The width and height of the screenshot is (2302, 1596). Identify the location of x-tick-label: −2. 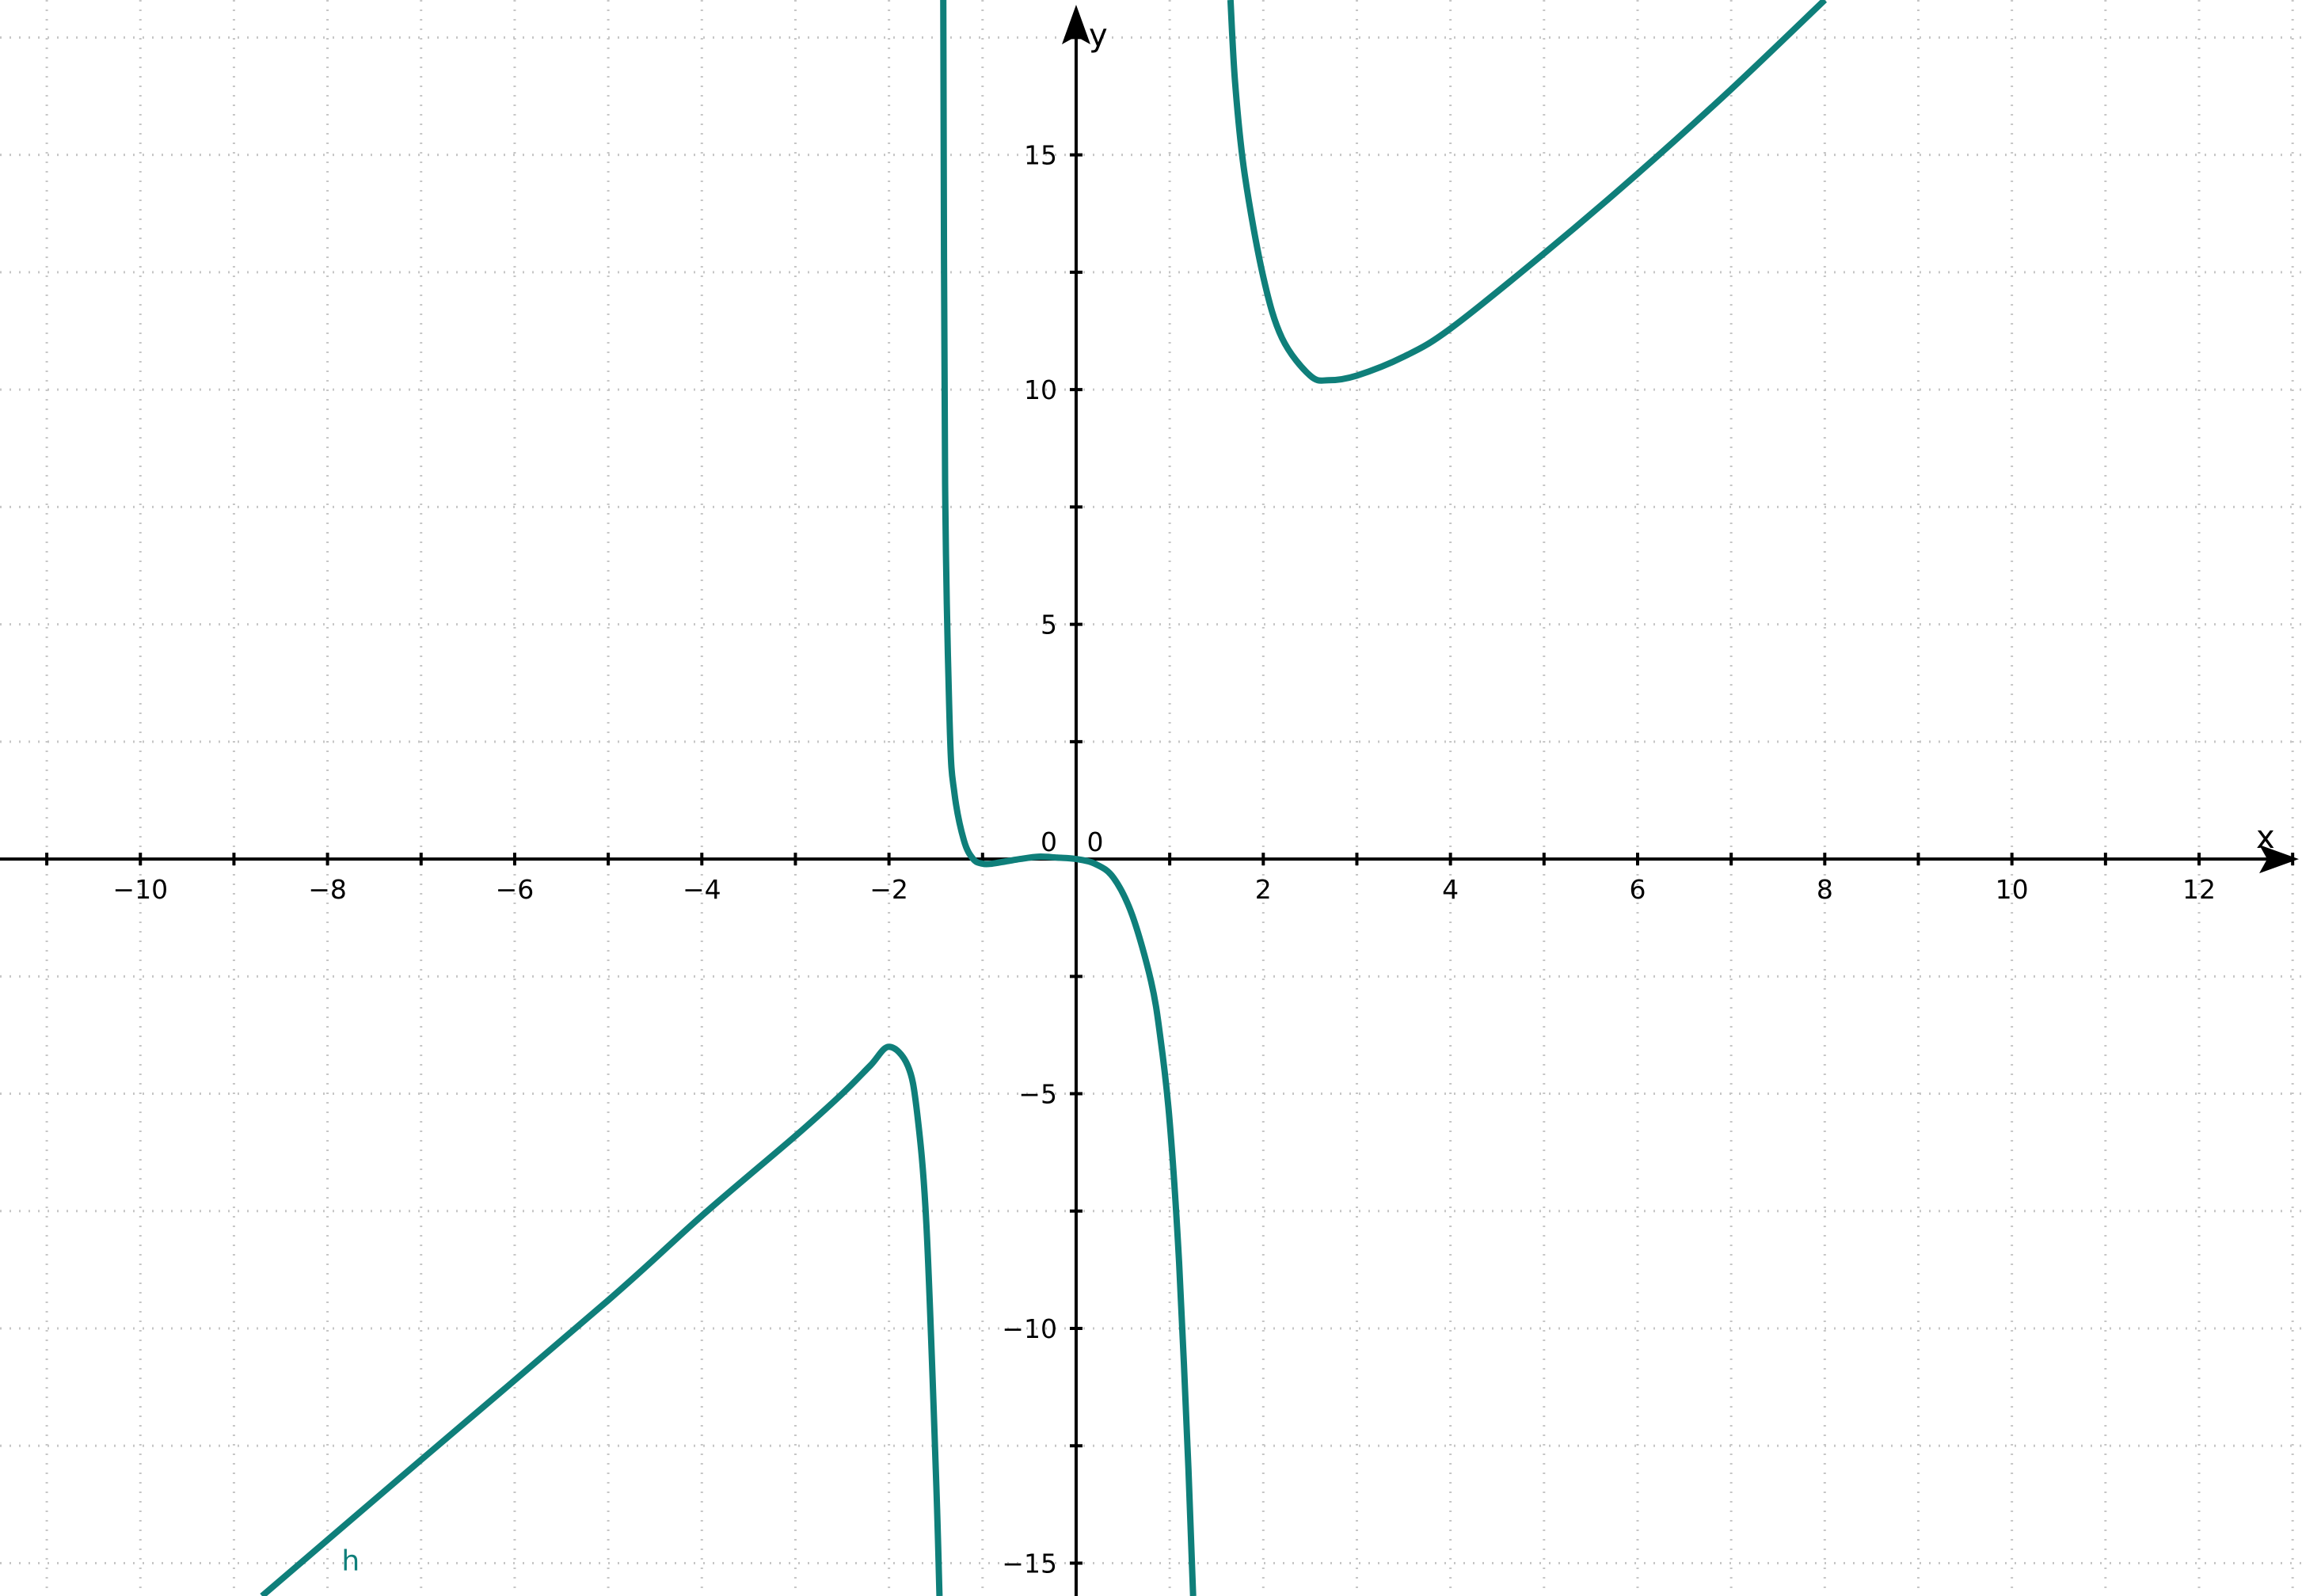
(888, 889).